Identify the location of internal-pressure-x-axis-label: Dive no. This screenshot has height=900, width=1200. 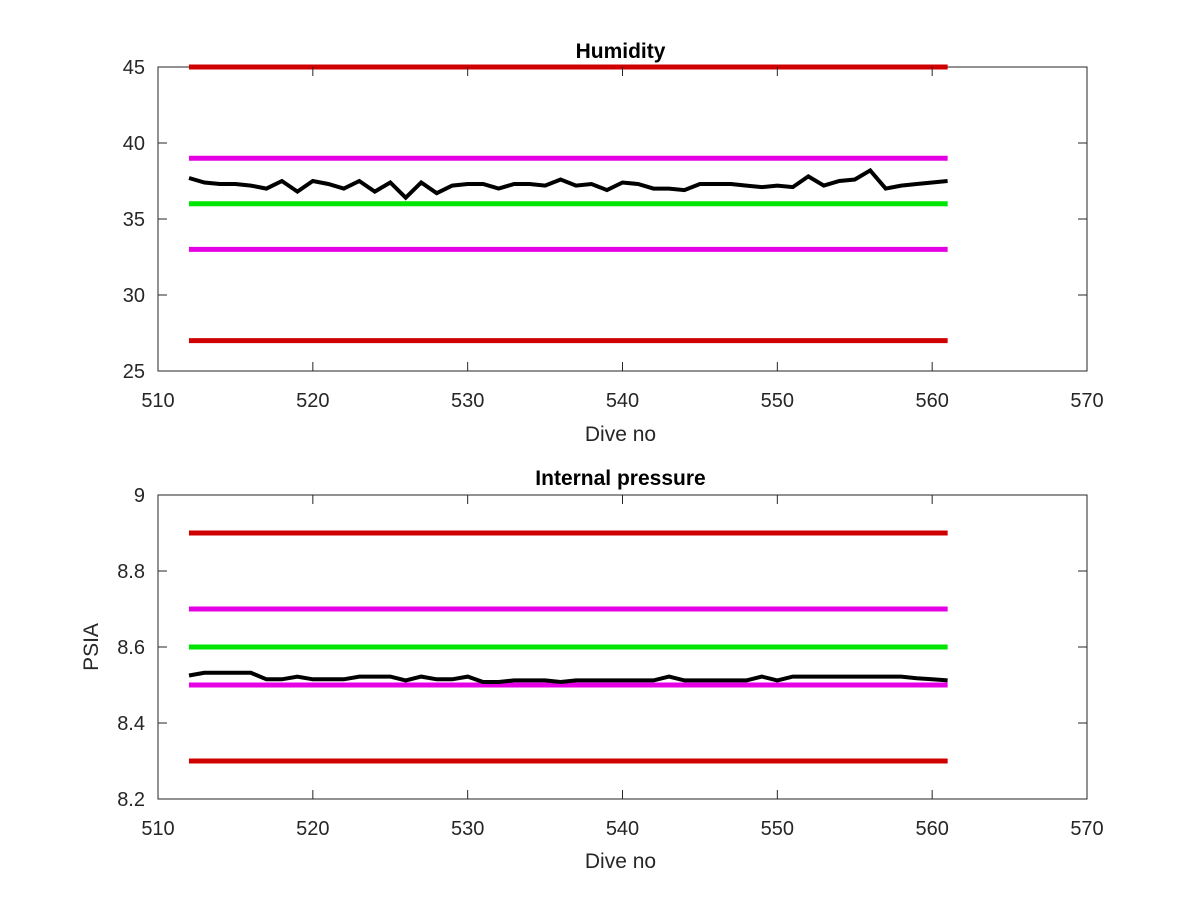
(620, 861).